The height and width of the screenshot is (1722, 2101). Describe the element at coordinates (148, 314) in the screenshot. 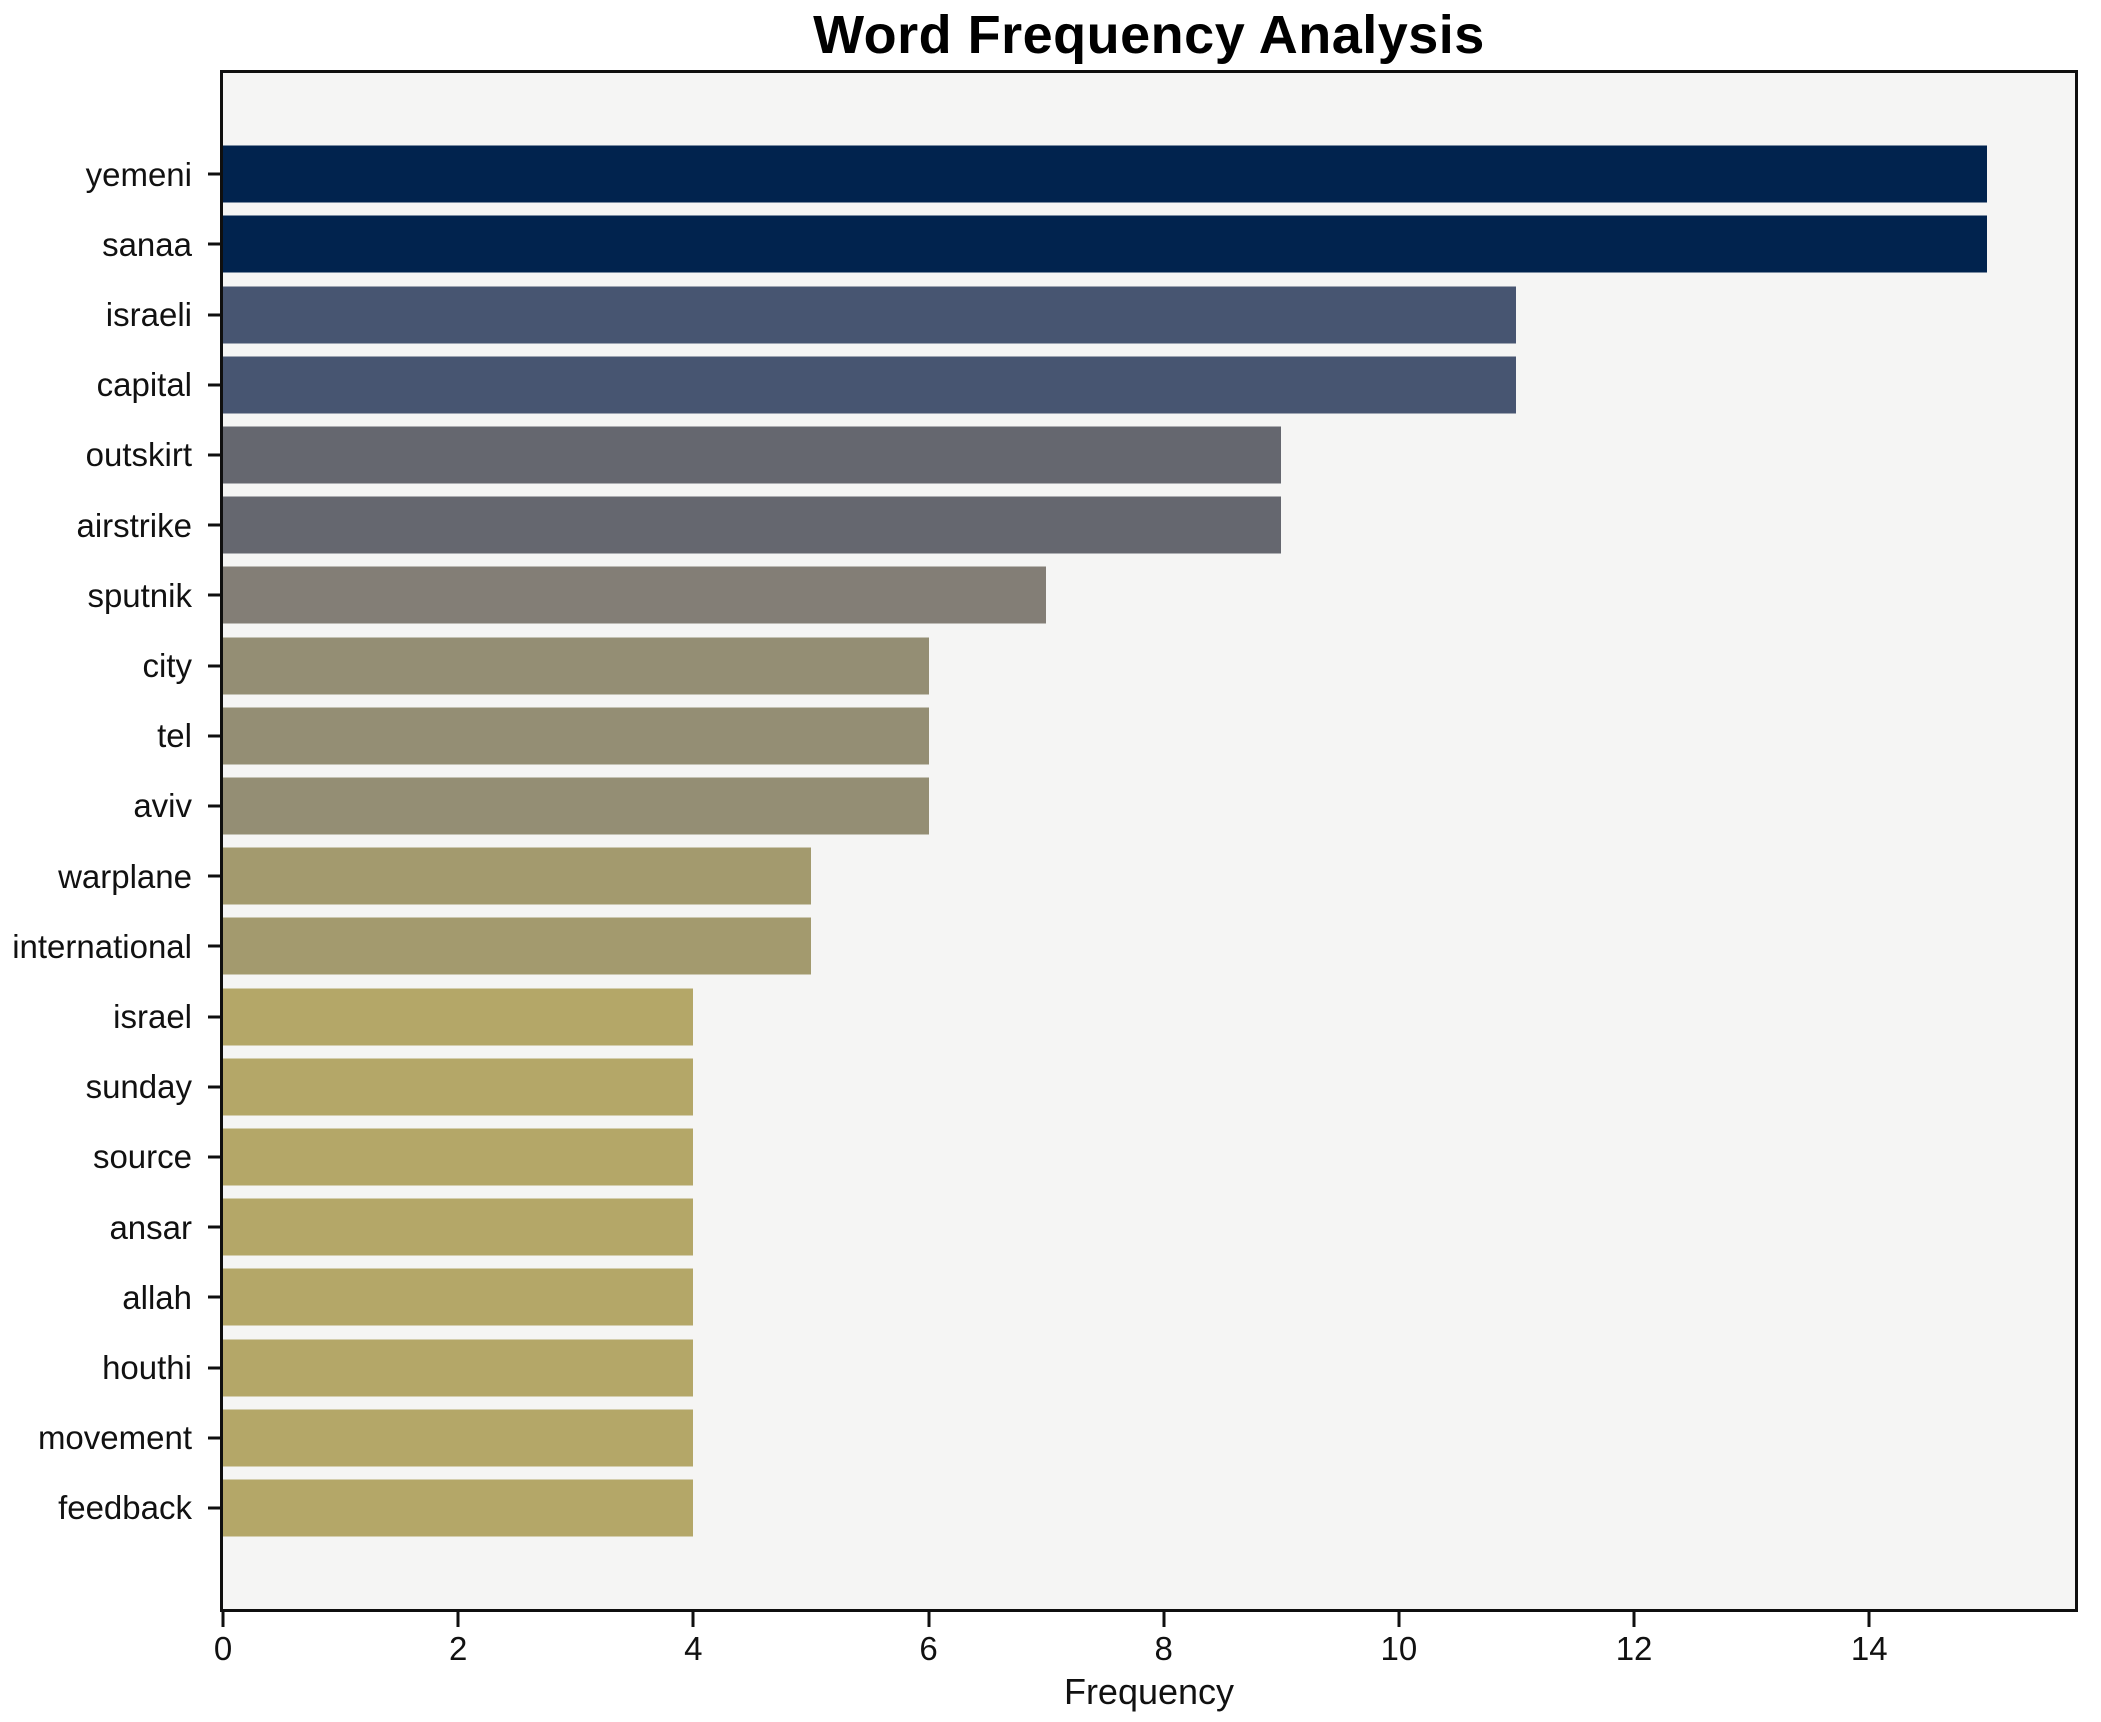

I see `y-axis-label: israeli` at that location.